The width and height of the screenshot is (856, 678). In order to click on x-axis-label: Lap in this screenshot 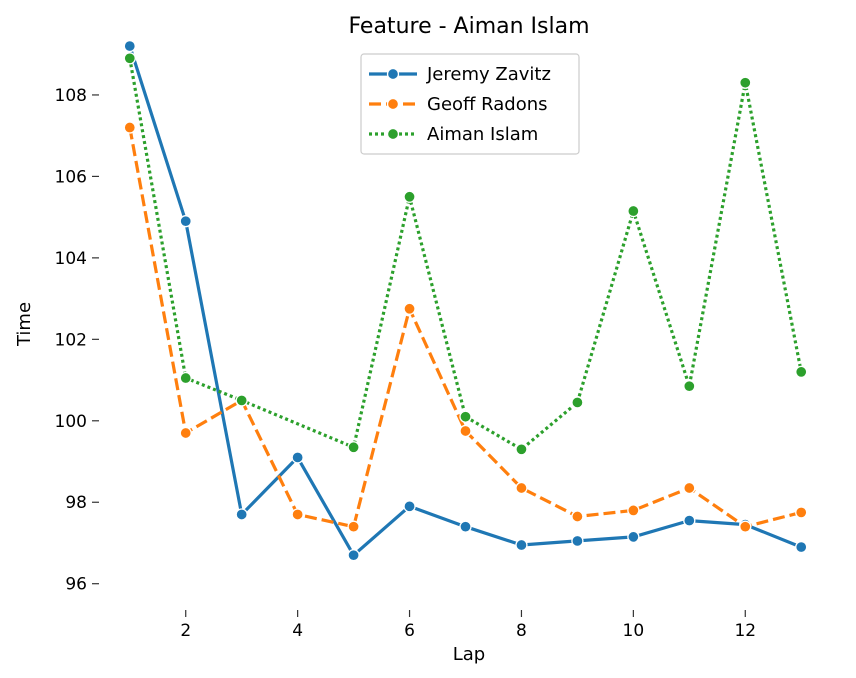, I will do `click(469, 654)`.